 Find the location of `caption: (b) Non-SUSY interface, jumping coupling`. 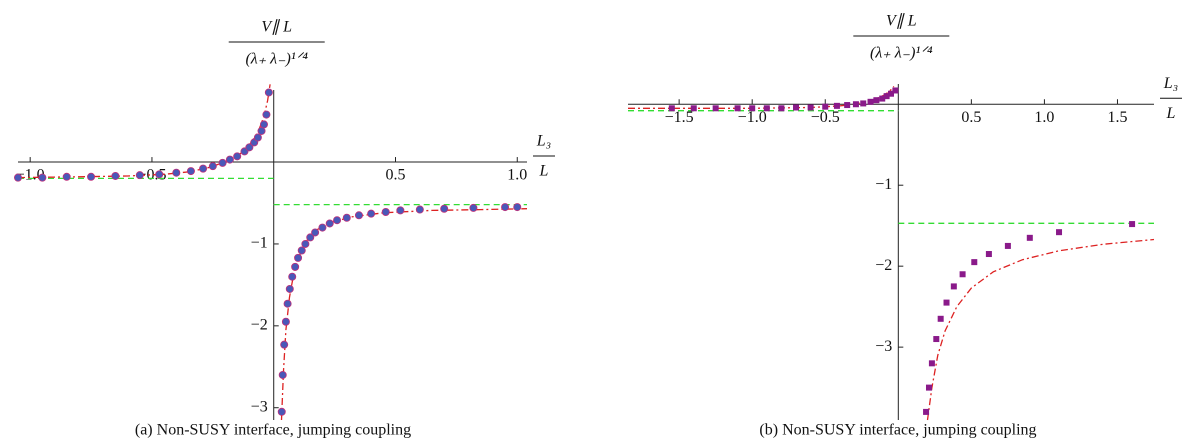

caption: (b) Non-SUSY interface, jumping coupling is located at coordinates (897, 430).